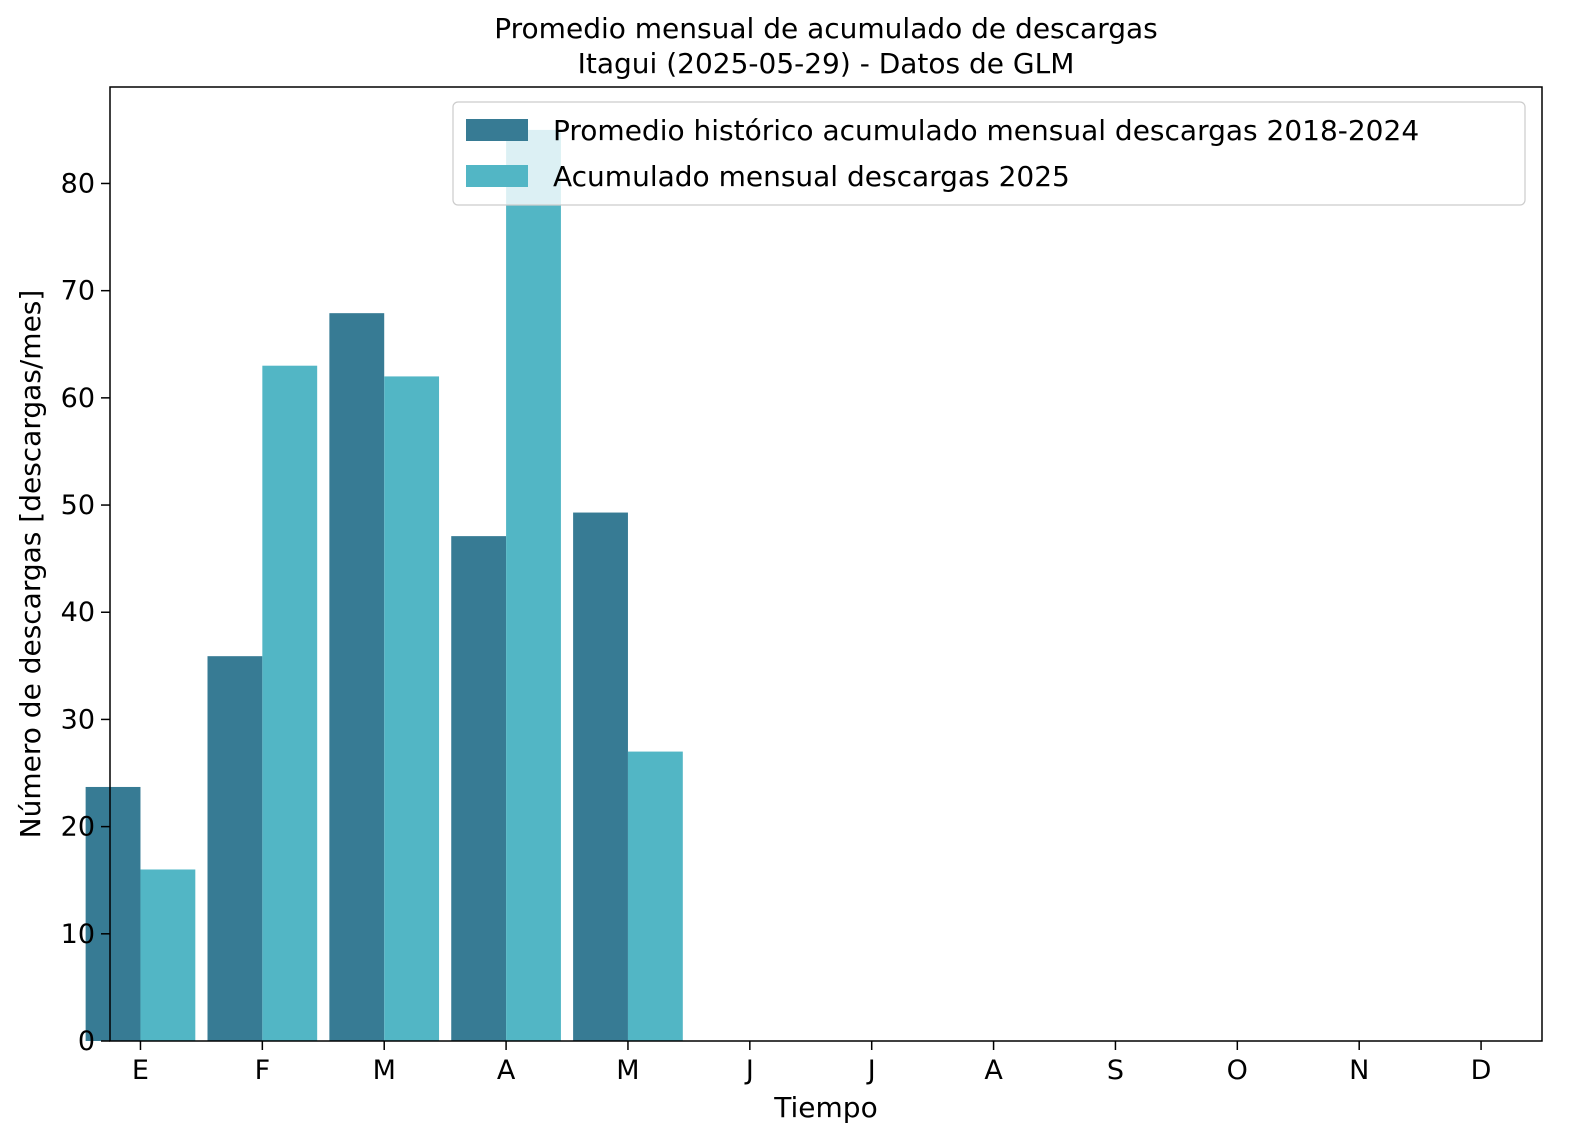 The height and width of the screenshot is (1147, 1577). What do you see at coordinates (384, 1070) in the screenshot?
I see `x-tick-label-3-m: M` at bounding box center [384, 1070].